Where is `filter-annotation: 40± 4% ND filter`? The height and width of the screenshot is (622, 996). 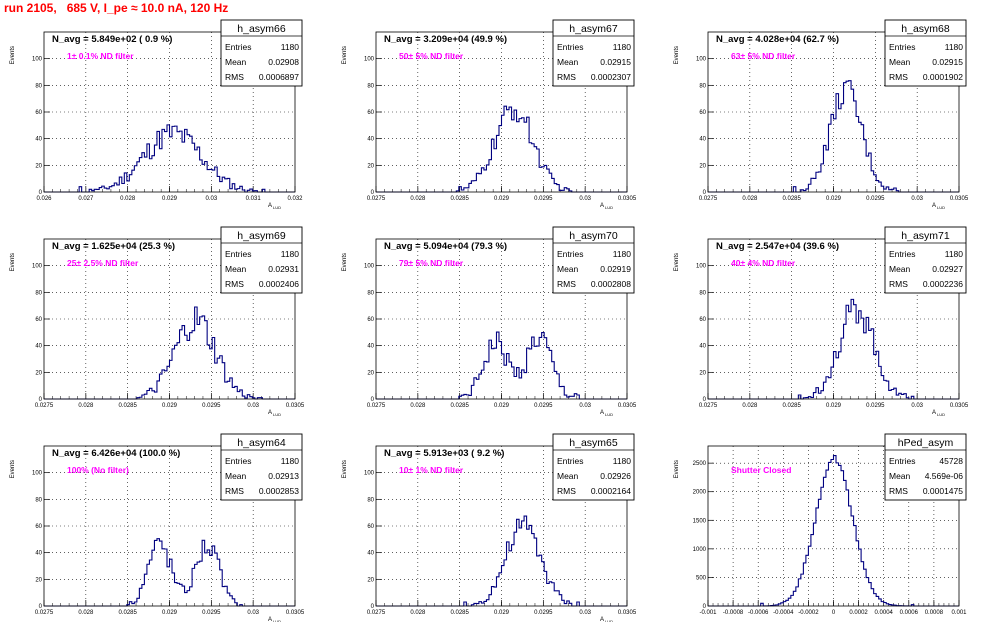
filter-annotation: 40± 4% ND filter is located at coordinates (763, 263).